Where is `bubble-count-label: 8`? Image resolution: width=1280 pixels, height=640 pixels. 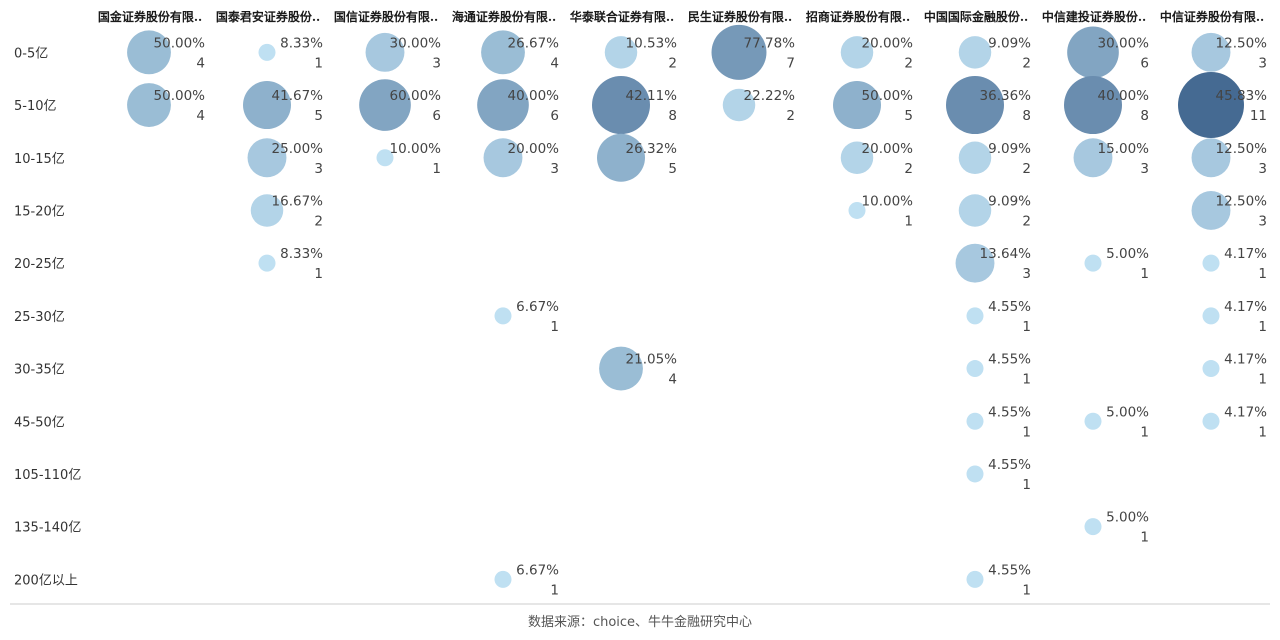 bubble-count-label: 8 is located at coordinates (1026, 116).